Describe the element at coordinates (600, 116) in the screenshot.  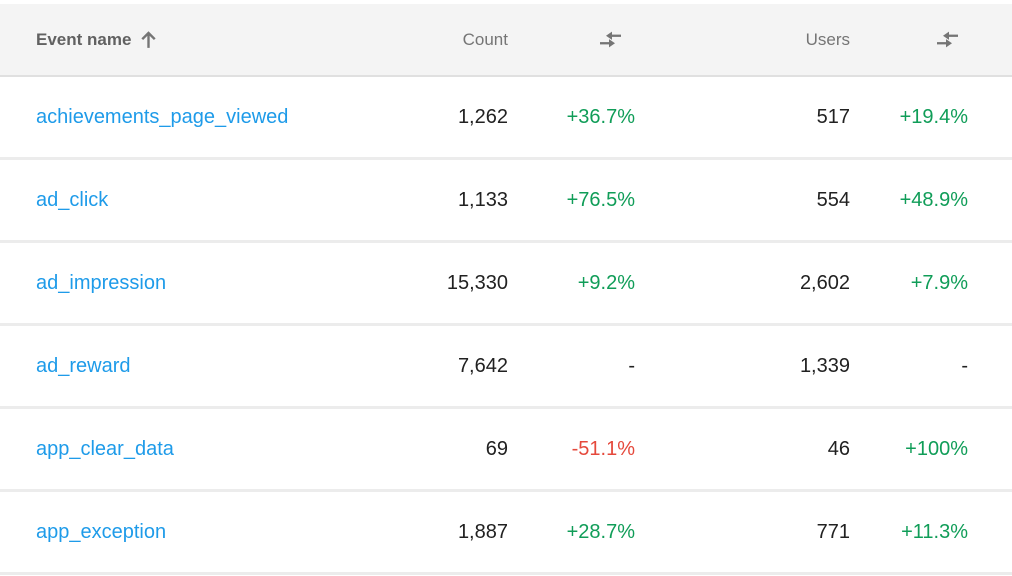
I see `count-change-value: +36.7%` at that location.